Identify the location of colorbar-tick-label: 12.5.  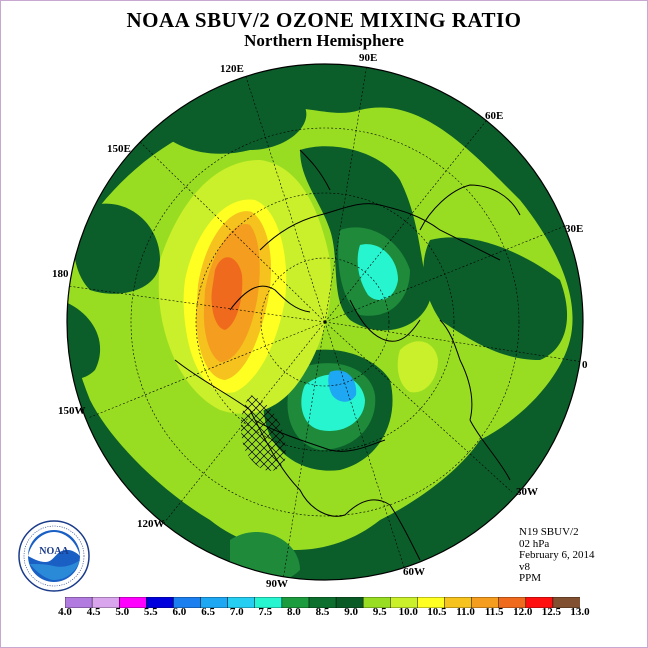
(551, 612).